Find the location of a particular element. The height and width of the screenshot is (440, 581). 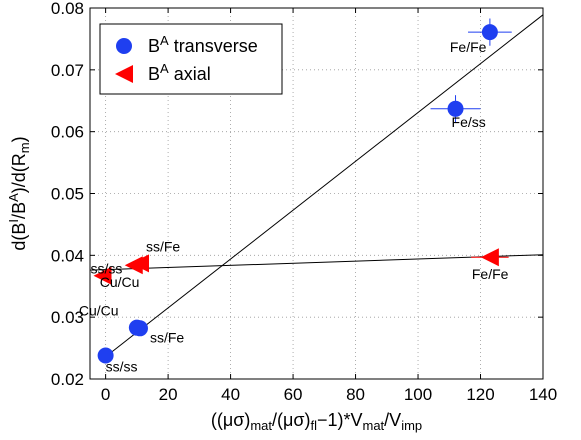

y-tick-label: 0.04 is located at coordinates (67, 255).